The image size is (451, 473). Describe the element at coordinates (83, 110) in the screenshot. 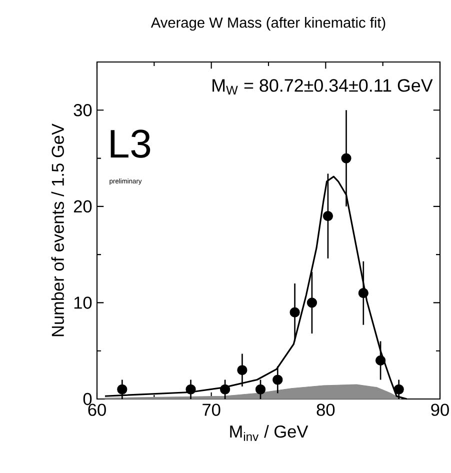

I see `y-tick-label: 30` at that location.